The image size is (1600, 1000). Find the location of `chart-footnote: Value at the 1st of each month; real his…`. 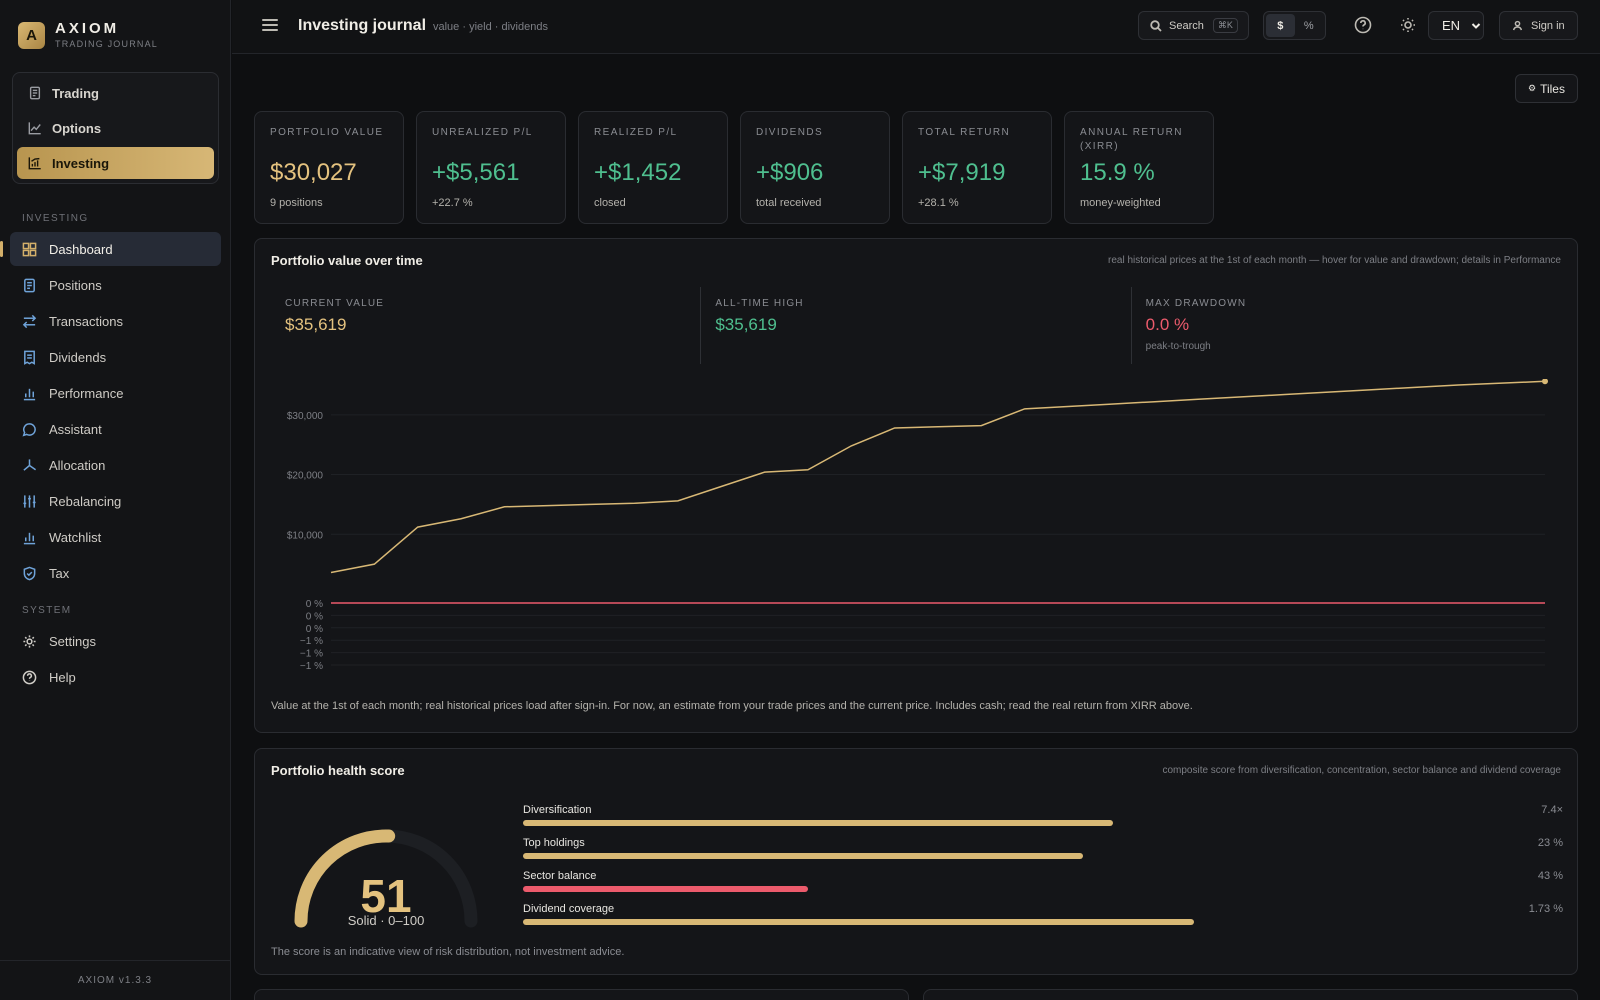

chart-footnote: Value at the 1st of each month; real his… is located at coordinates (732, 706).